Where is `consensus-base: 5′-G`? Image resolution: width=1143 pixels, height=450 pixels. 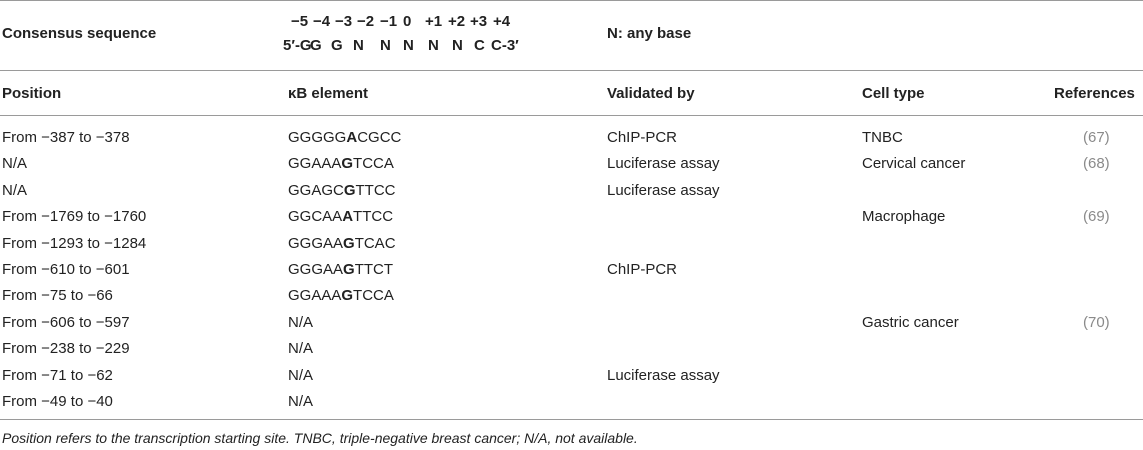
consensus-base: 5′-G is located at coordinates (297, 45).